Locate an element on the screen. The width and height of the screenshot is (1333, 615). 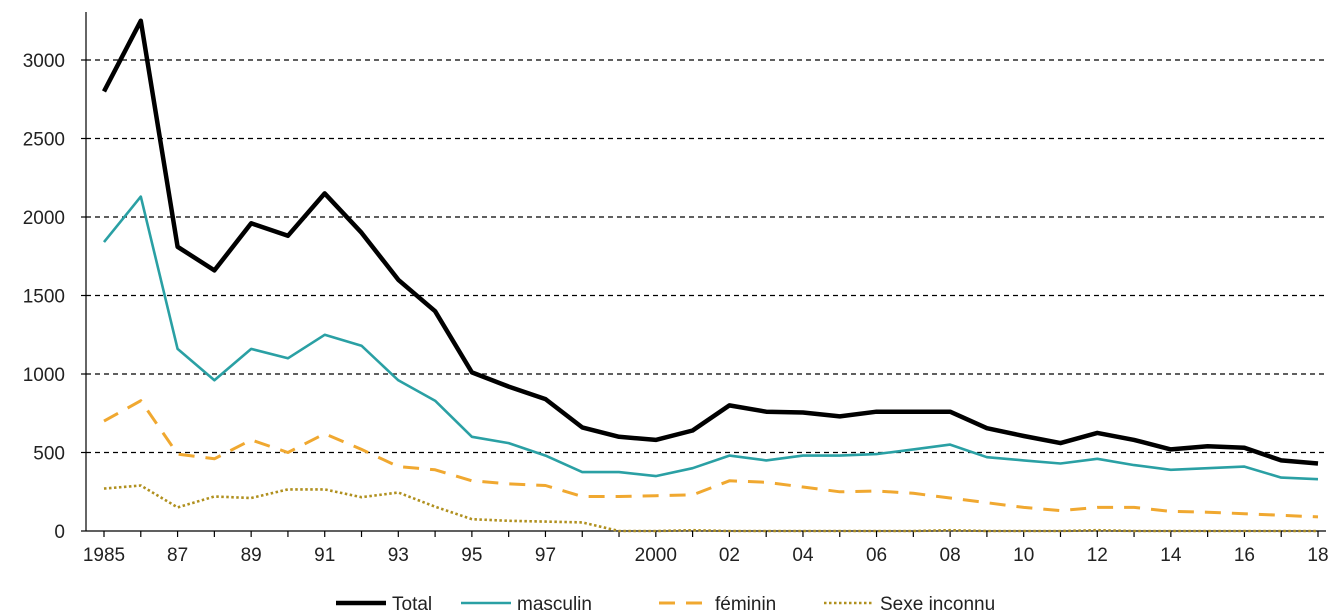
x-tick-label: 16 is located at coordinates (1244, 555).